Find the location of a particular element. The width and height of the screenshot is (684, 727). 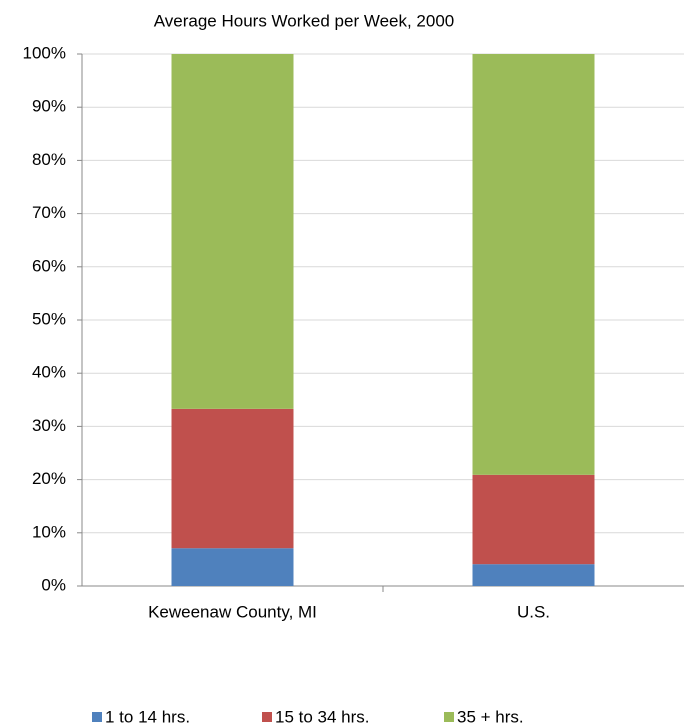

chart-title: Average Hours Worked per Week, 2000 is located at coordinates (304, 20).